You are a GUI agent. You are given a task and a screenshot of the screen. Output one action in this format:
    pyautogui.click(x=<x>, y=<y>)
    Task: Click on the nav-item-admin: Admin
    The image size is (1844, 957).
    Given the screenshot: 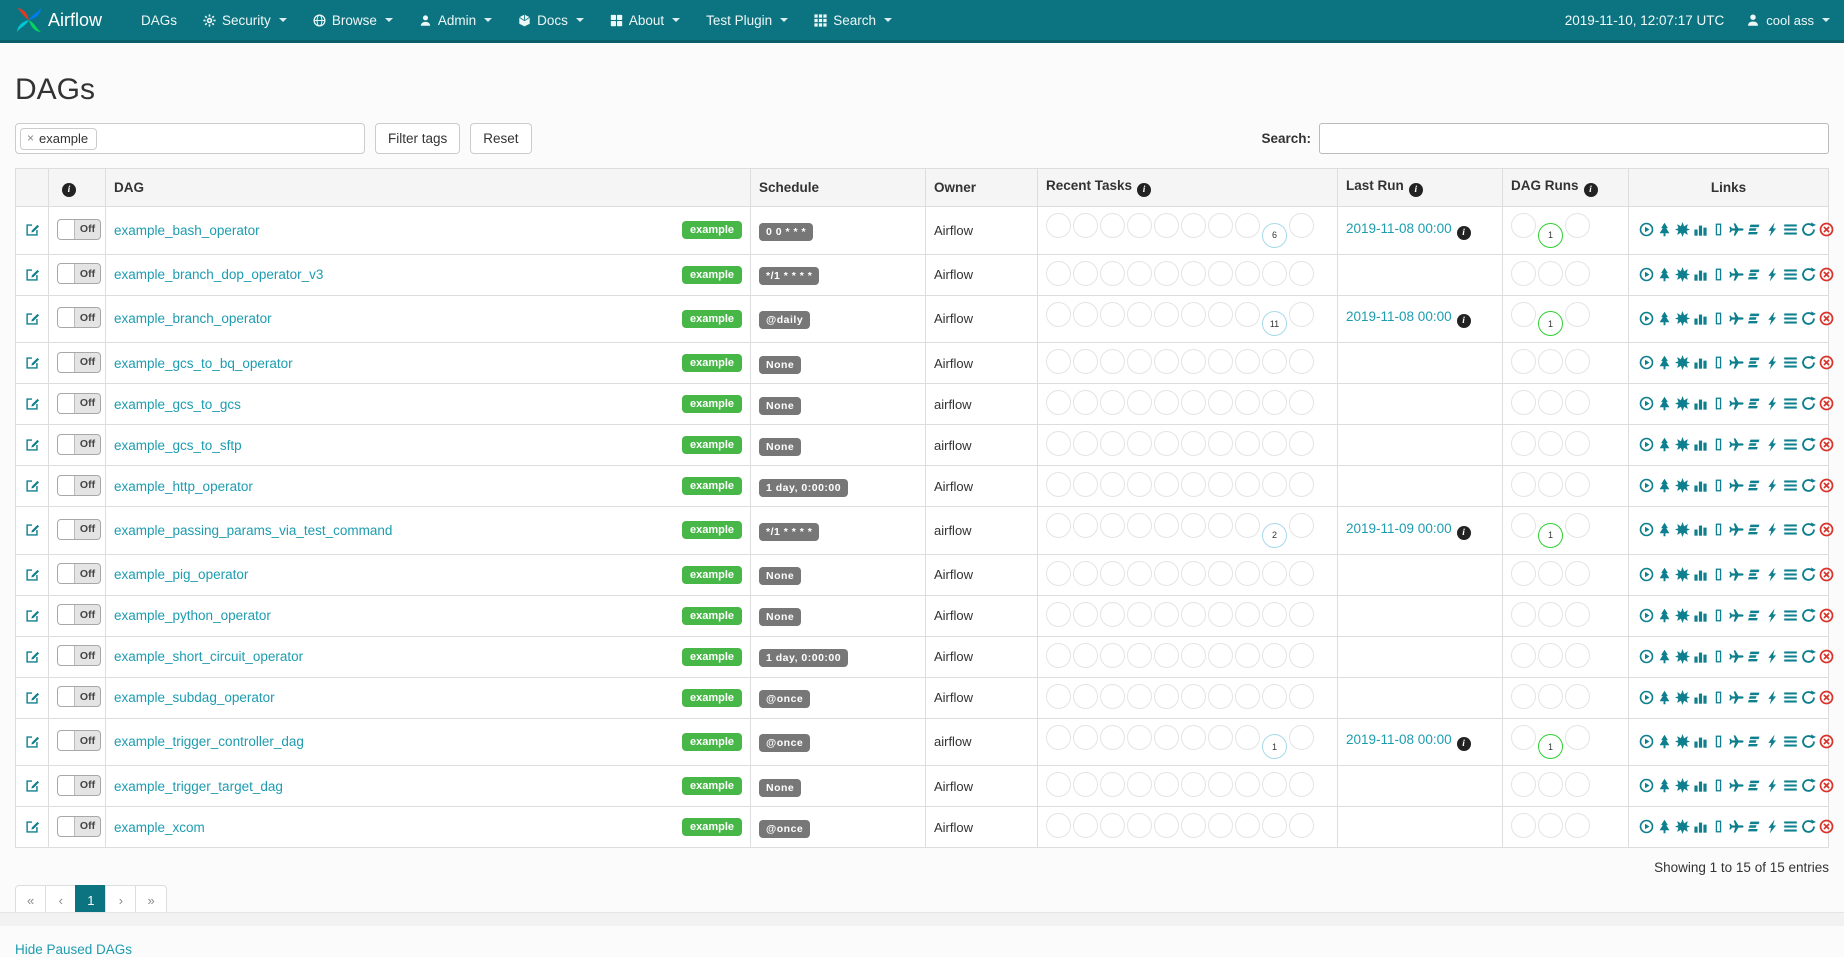 What is the action you would take?
    pyautogui.click(x=455, y=20)
    